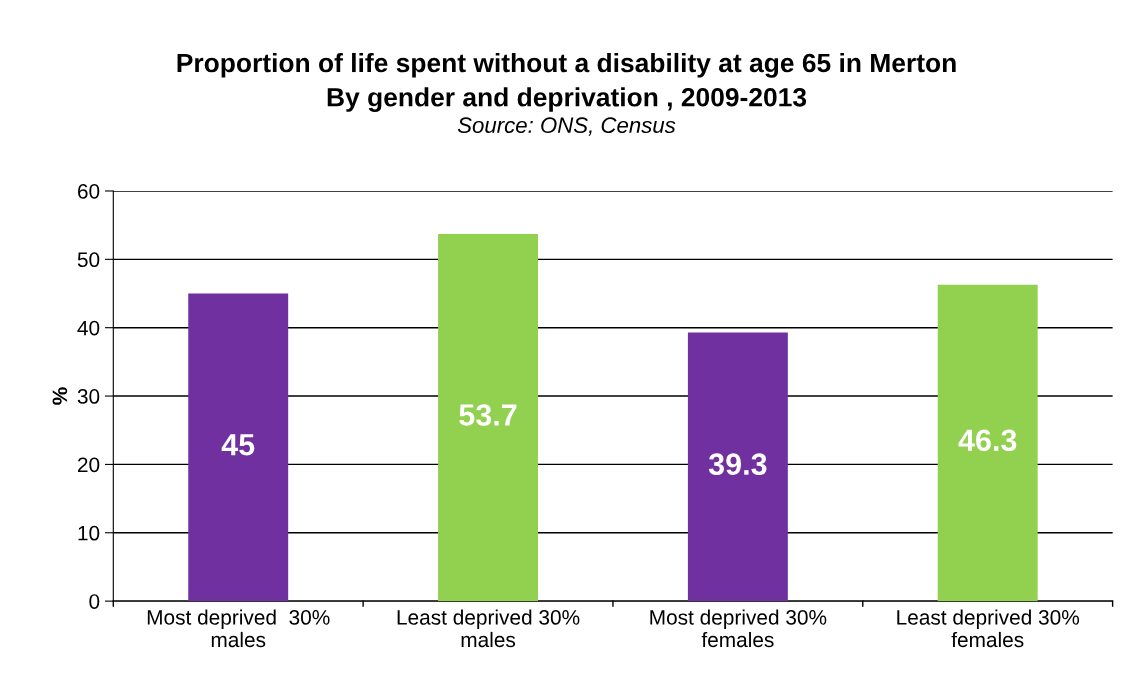 The image size is (1133, 687). What do you see at coordinates (94, 601) in the screenshot?
I see `y-tick-label: 0` at bounding box center [94, 601].